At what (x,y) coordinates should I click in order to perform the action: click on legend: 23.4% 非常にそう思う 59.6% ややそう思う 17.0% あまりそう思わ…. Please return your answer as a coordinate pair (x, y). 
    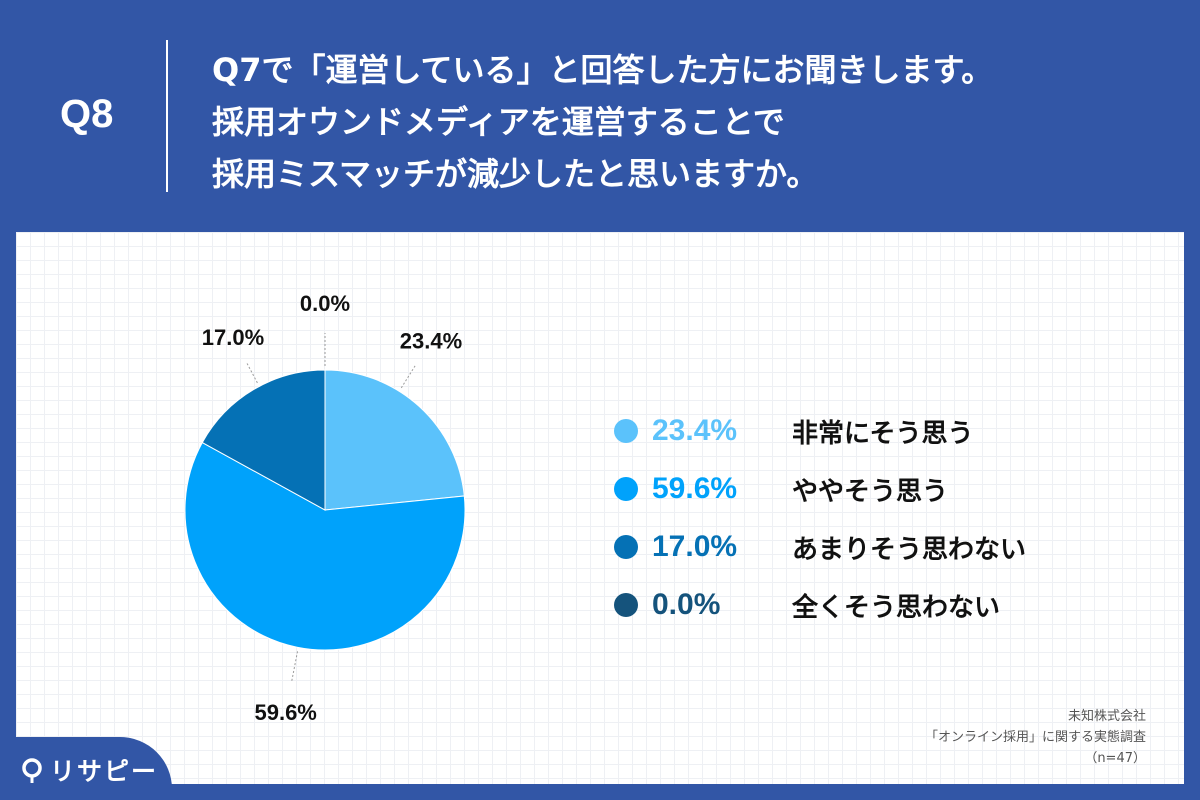
    Looking at the image, I should click on (820, 518).